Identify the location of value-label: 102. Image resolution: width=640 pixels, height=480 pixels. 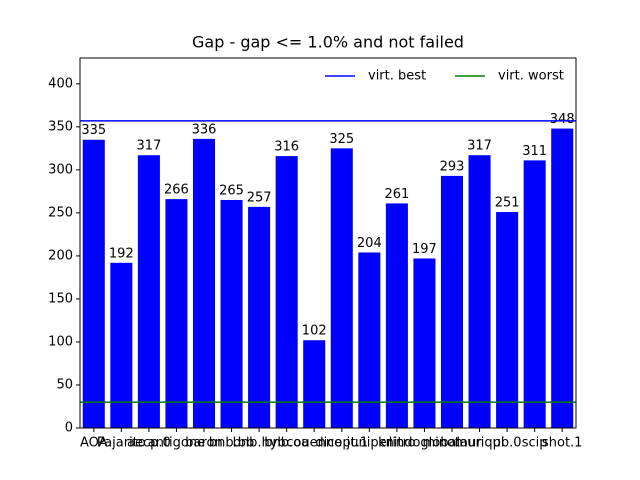
(314, 331).